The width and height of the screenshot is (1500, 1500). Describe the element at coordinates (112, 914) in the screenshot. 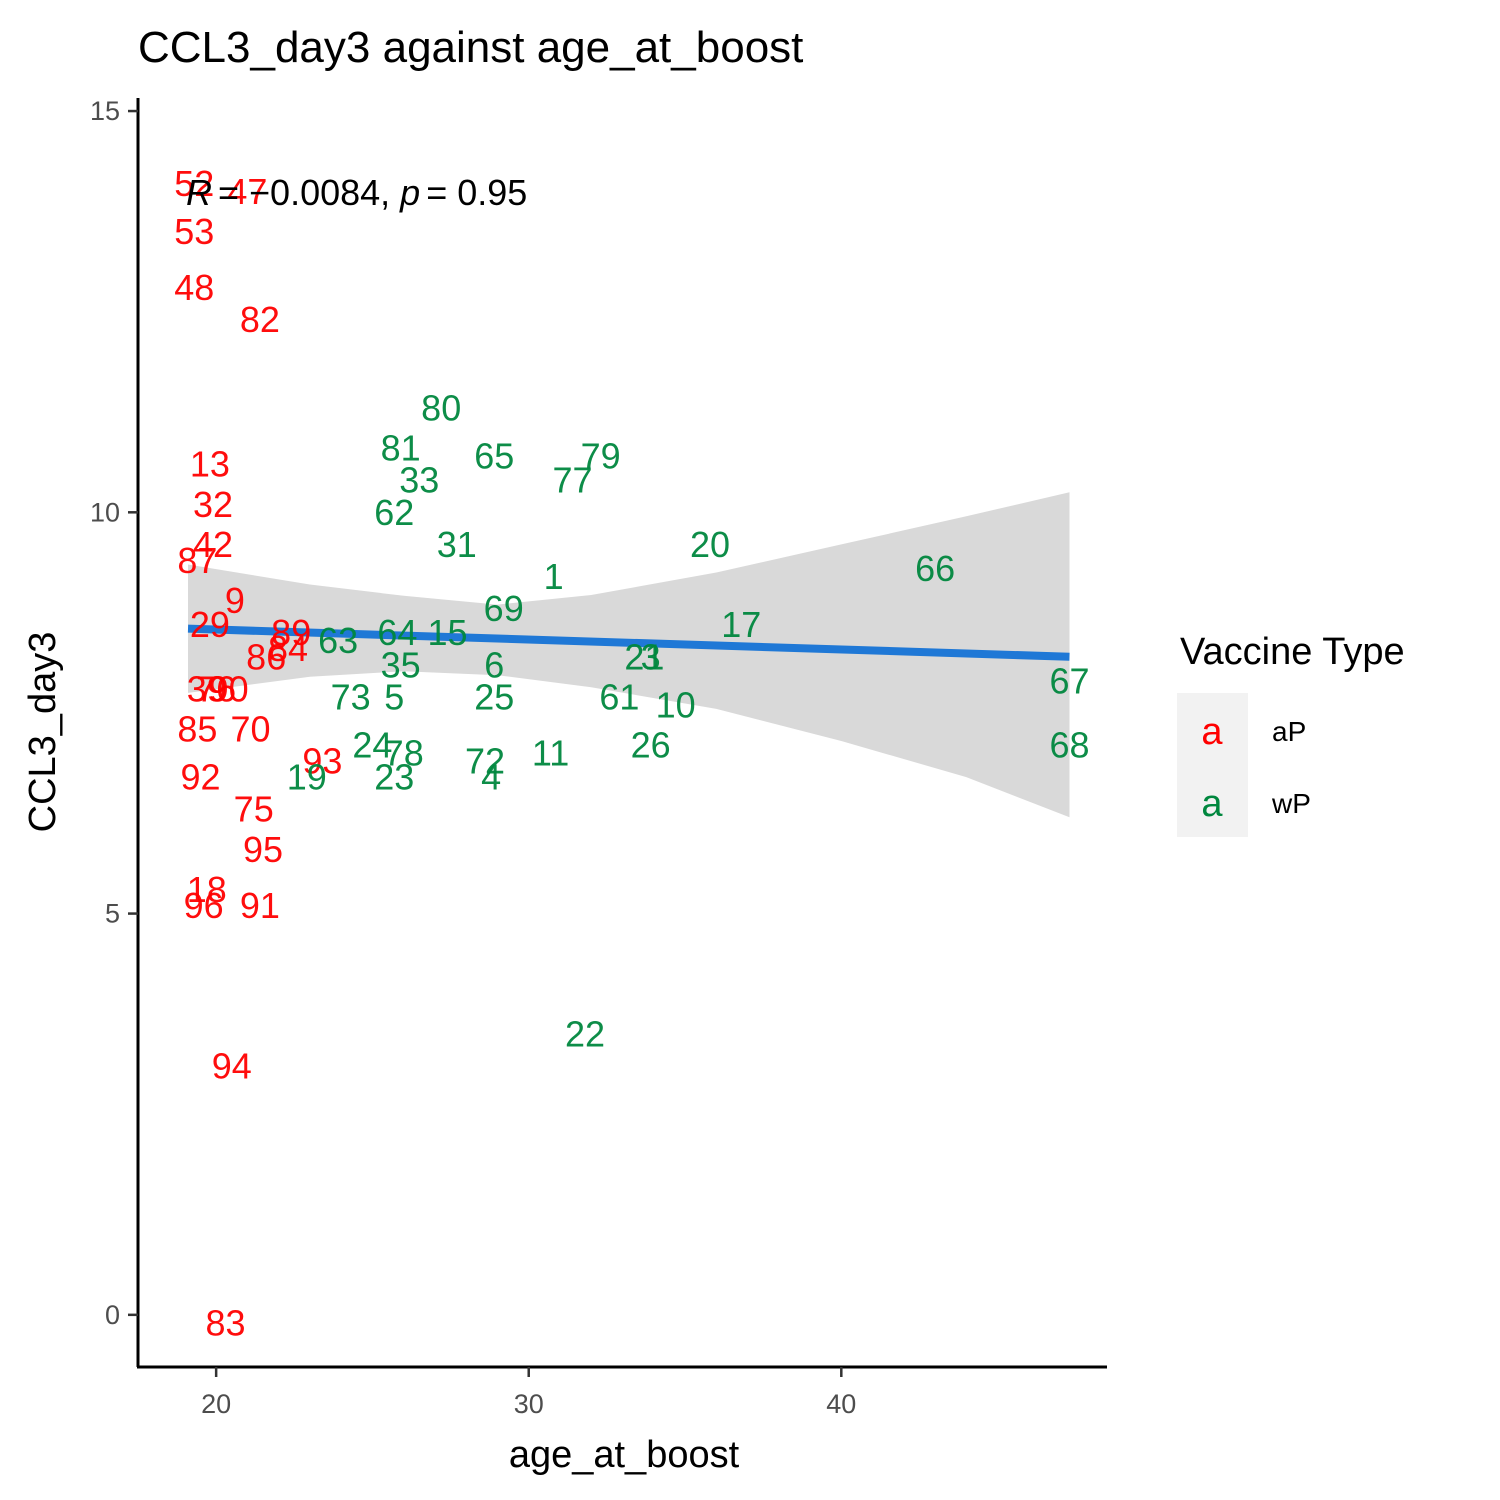

I see `y-tick-label: 5` at that location.